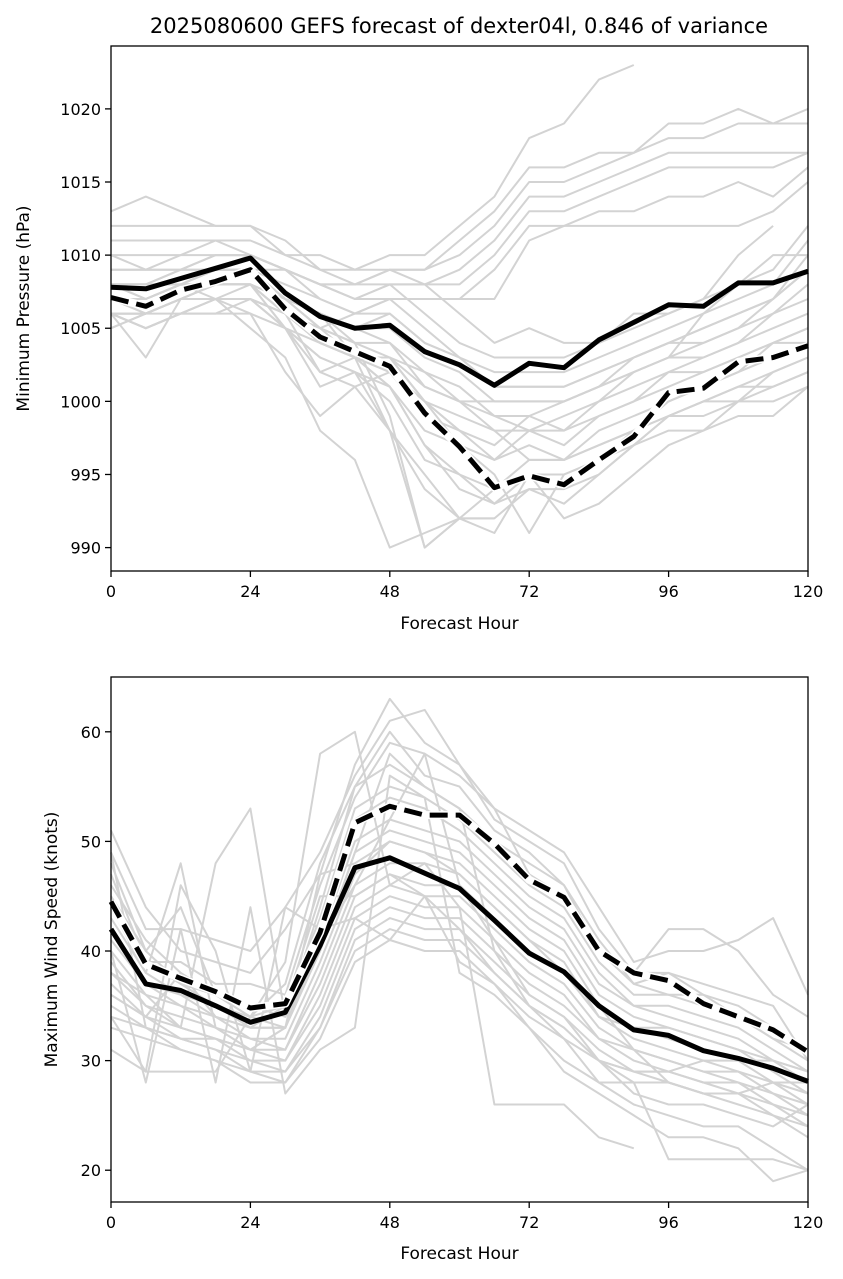 This screenshot has width=843, height=1279. I want to click on wind-y-tick-label-30: 30, so click(91, 1061).